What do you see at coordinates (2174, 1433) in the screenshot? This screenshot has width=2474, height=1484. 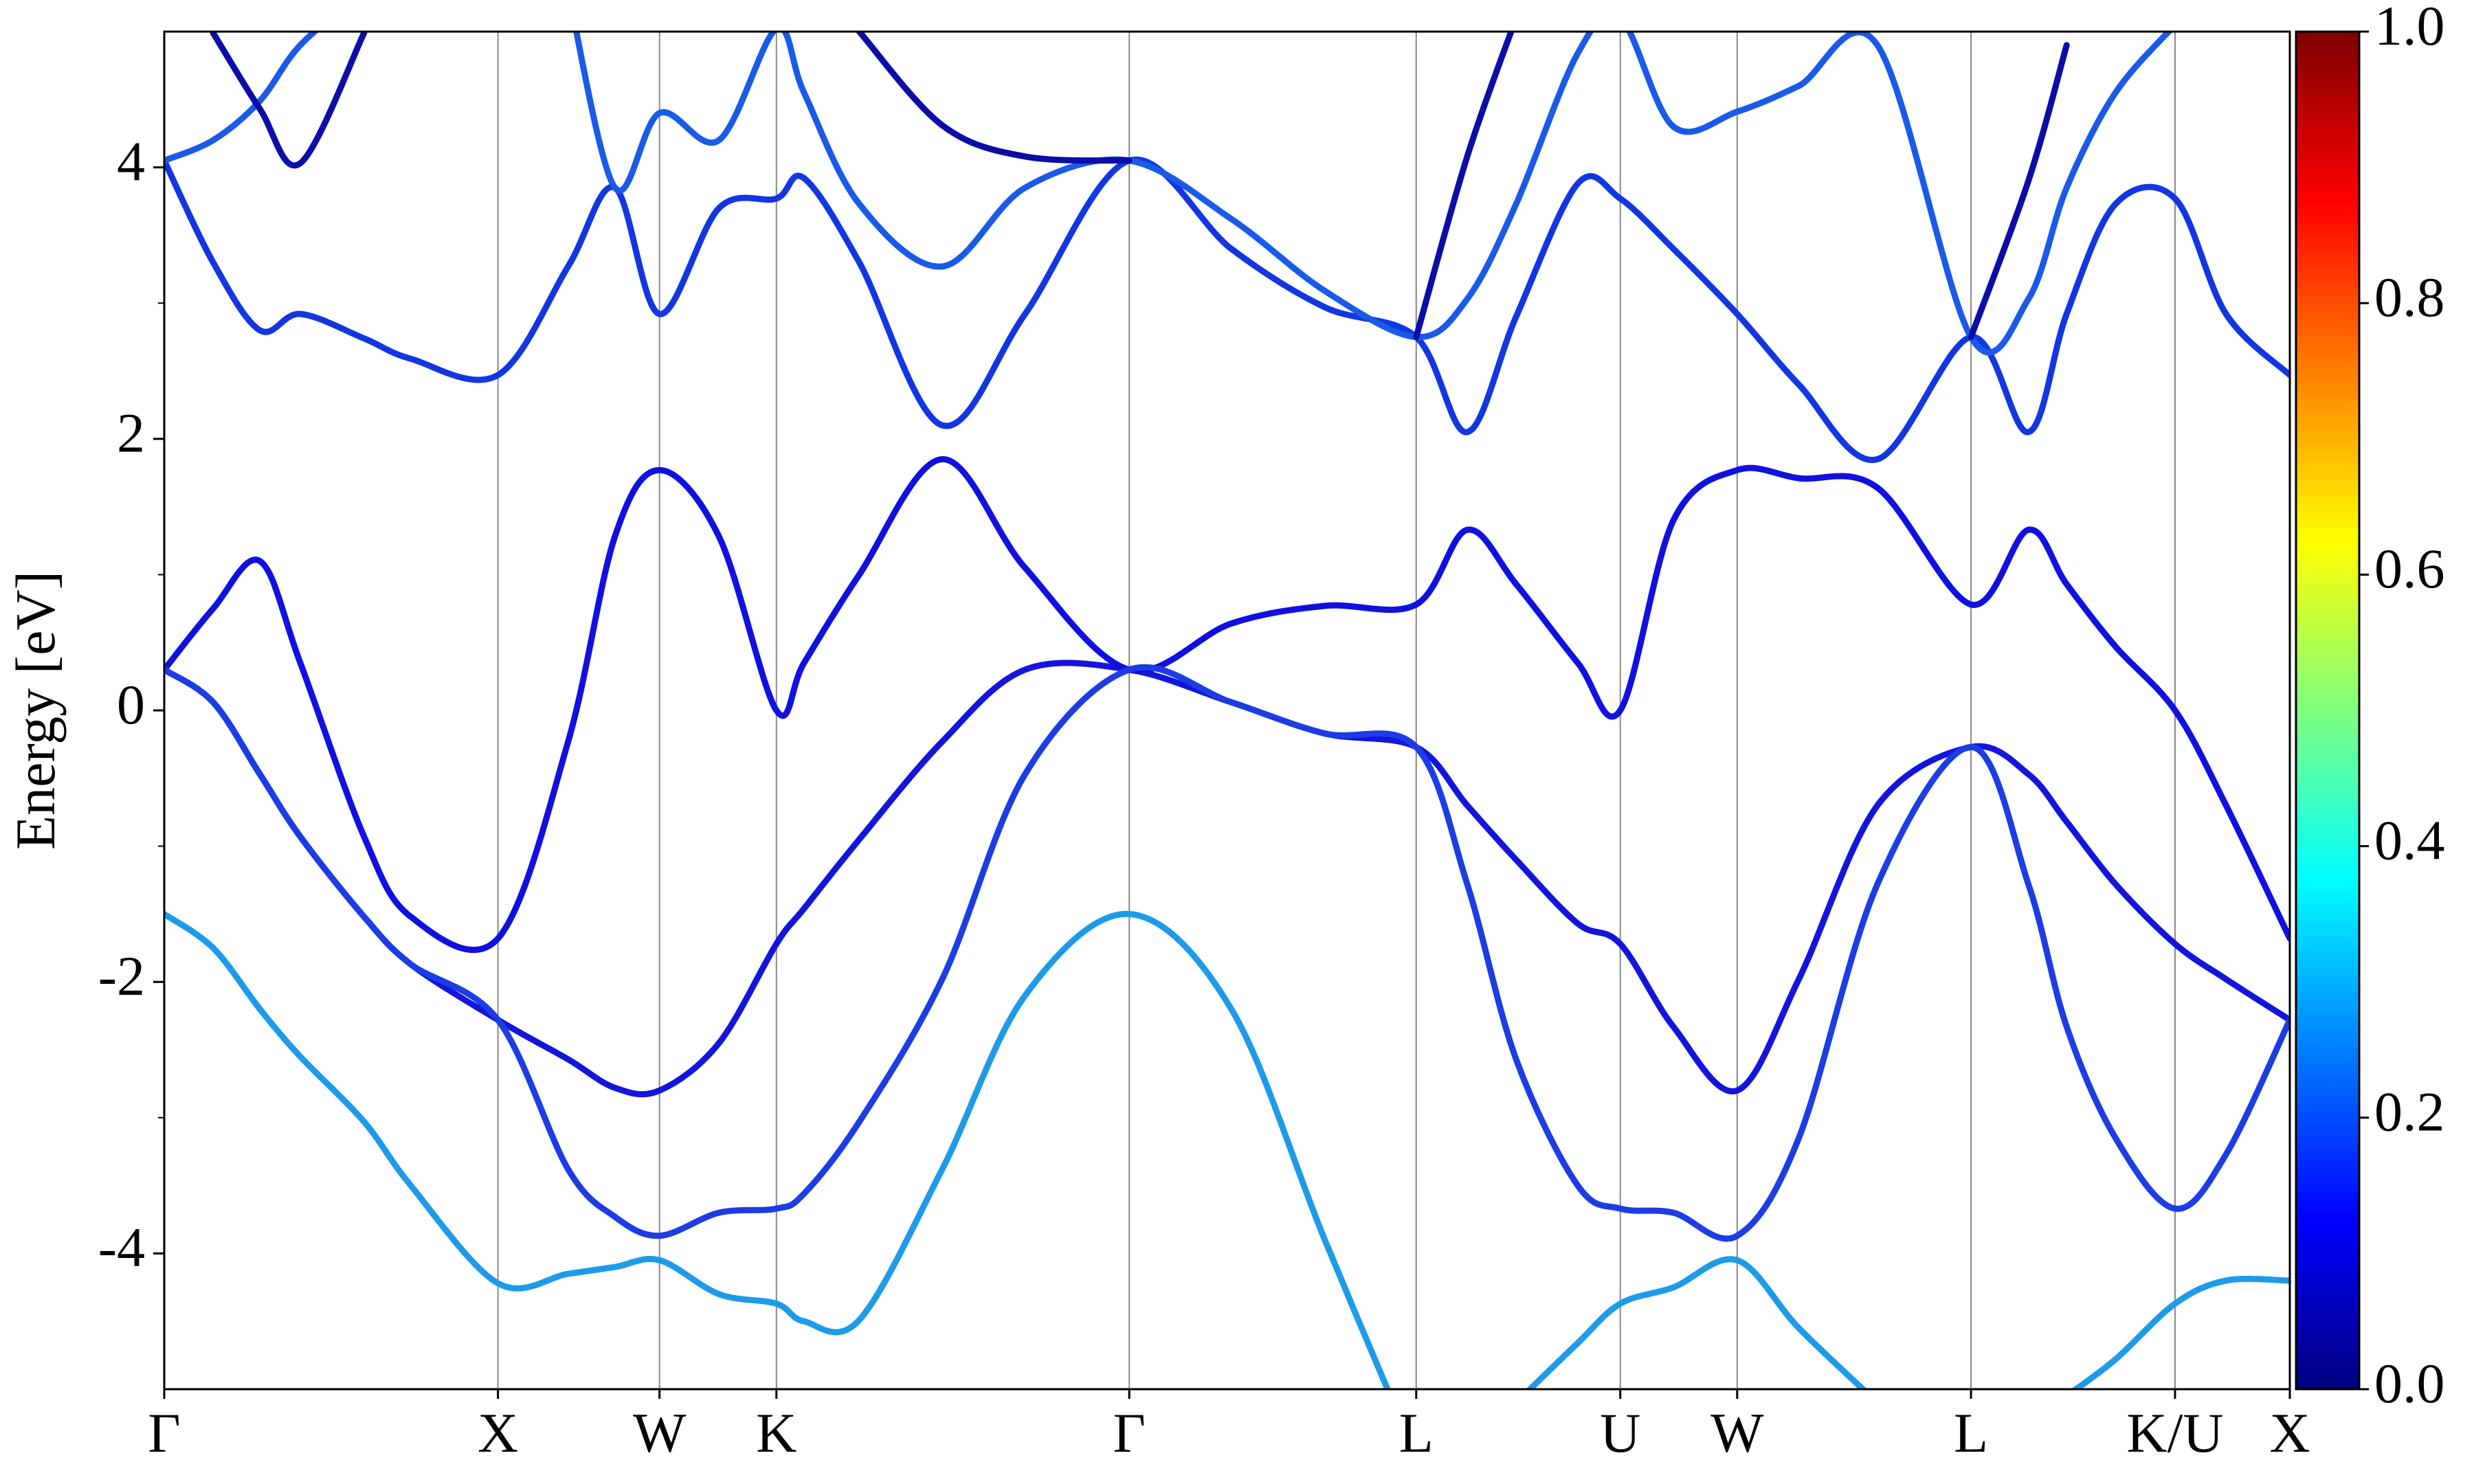 I see `x-tick-label: K/U` at bounding box center [2174, 1433].